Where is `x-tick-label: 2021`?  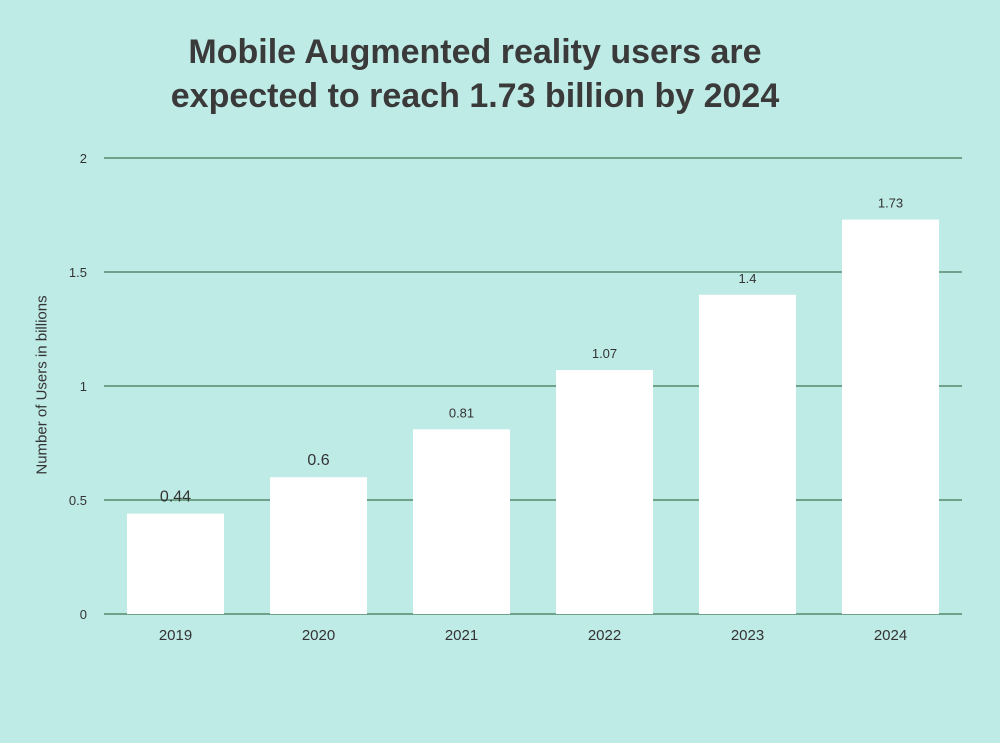 x-tick-label: 2021 is located at coordinates (461, 635).